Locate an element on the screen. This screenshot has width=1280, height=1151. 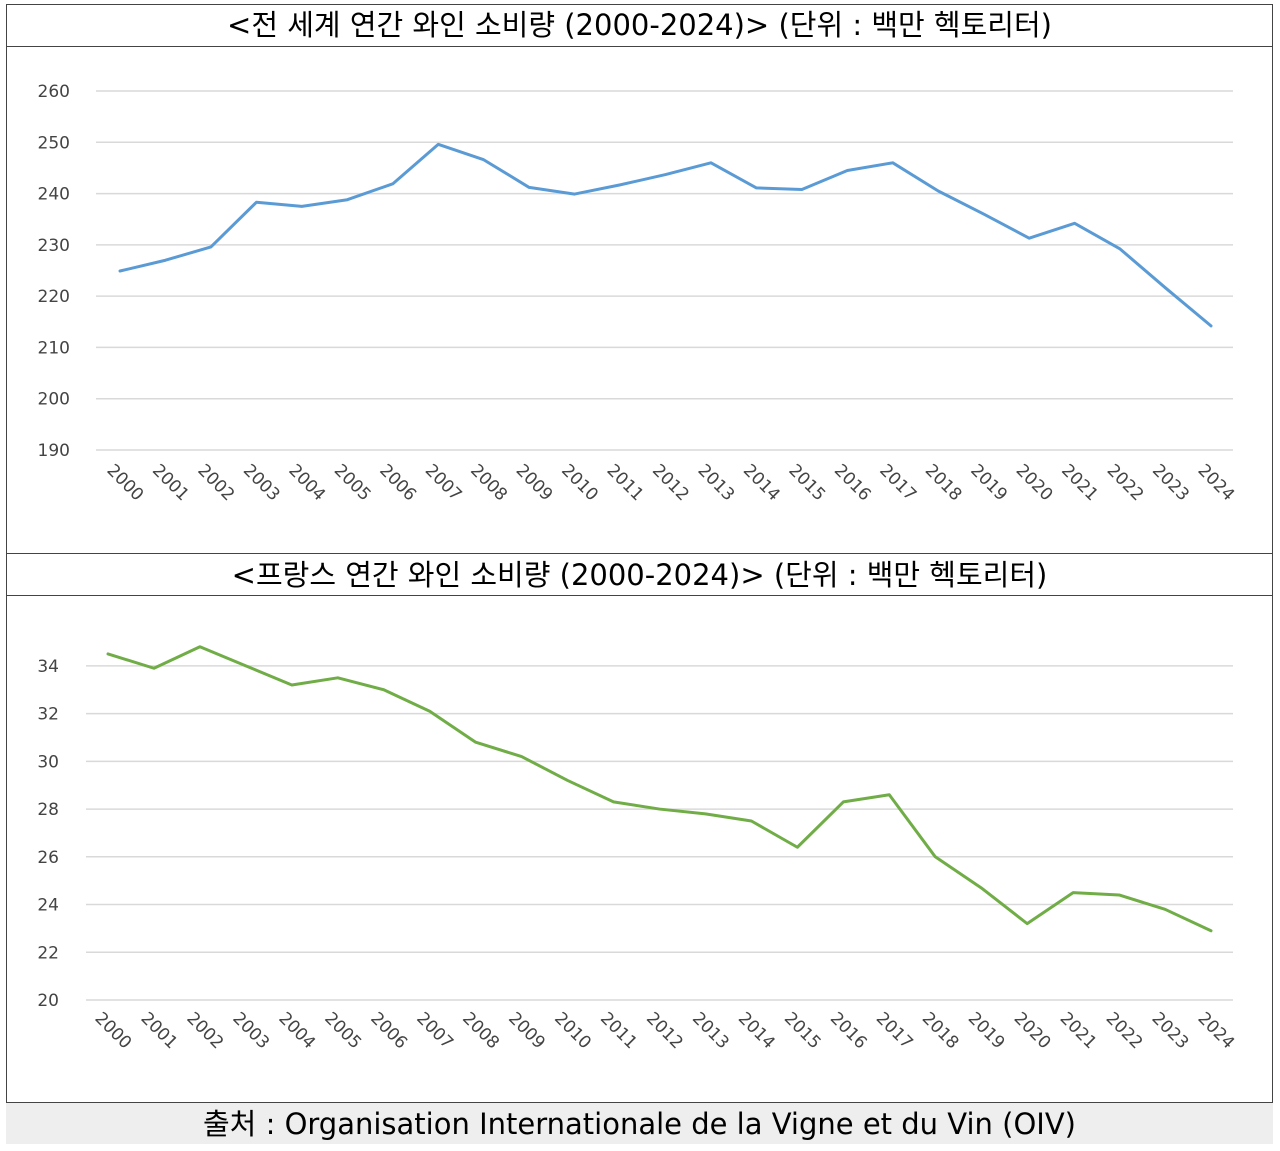
world-data-point-2008 is located at coordinates (483, 159).